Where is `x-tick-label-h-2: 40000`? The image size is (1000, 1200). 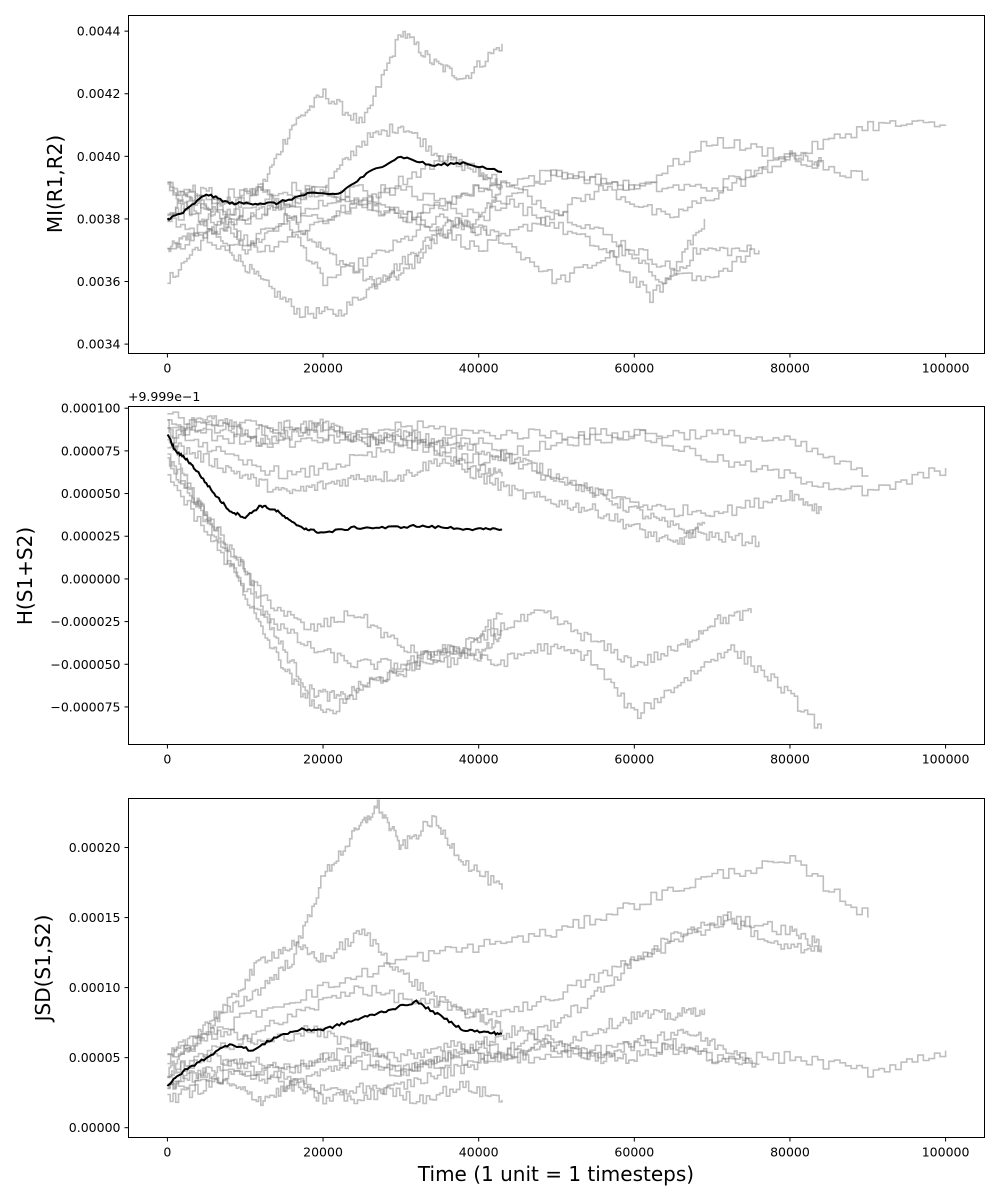 x-tick-label-h-2: 40000 is located at coordinates (479, 759).